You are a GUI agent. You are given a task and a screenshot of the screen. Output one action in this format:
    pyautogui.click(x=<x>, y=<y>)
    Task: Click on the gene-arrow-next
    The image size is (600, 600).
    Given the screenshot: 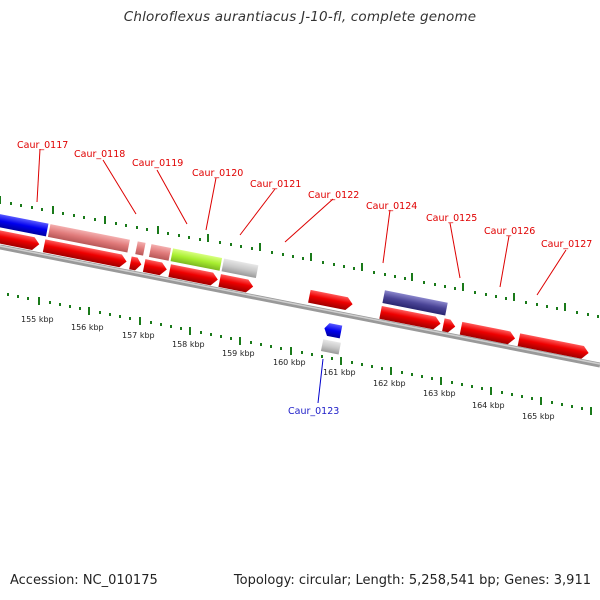 What is the action you would take?
    pyautogui.click(x=553, y=346)
    